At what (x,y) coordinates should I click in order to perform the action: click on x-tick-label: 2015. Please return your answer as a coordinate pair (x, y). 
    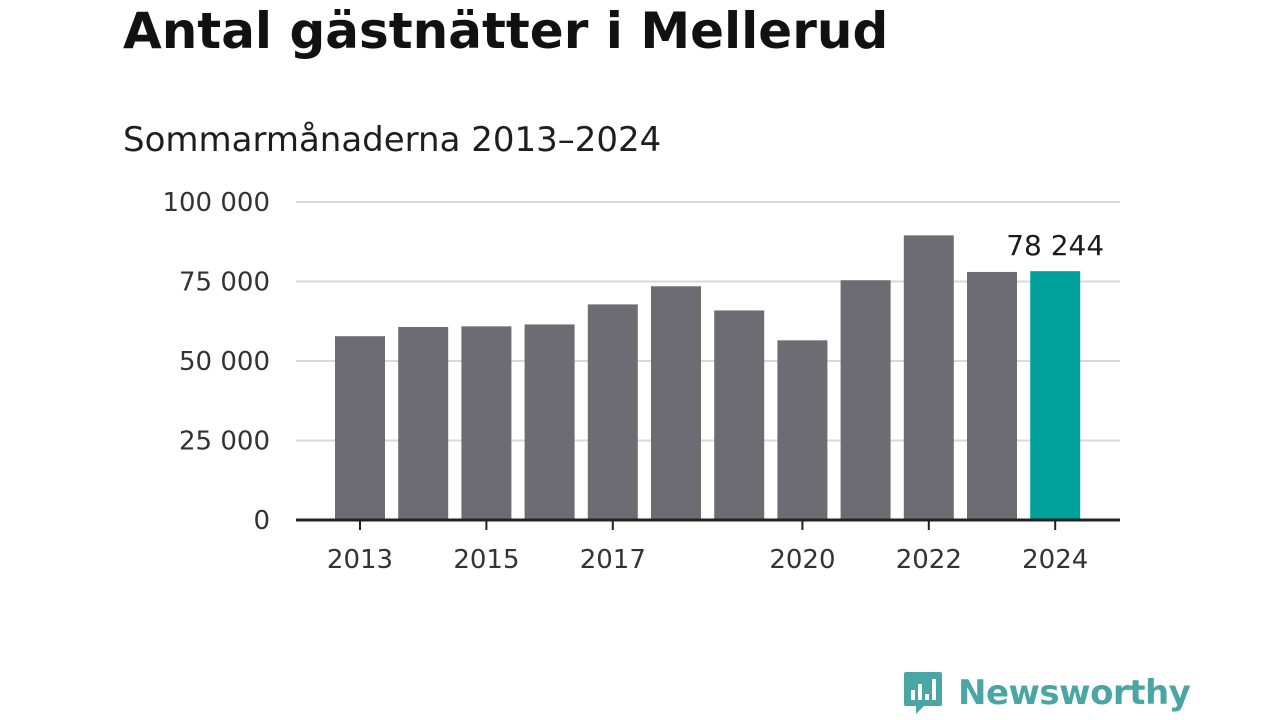
    Looking at the image, I should click on (486, 560).